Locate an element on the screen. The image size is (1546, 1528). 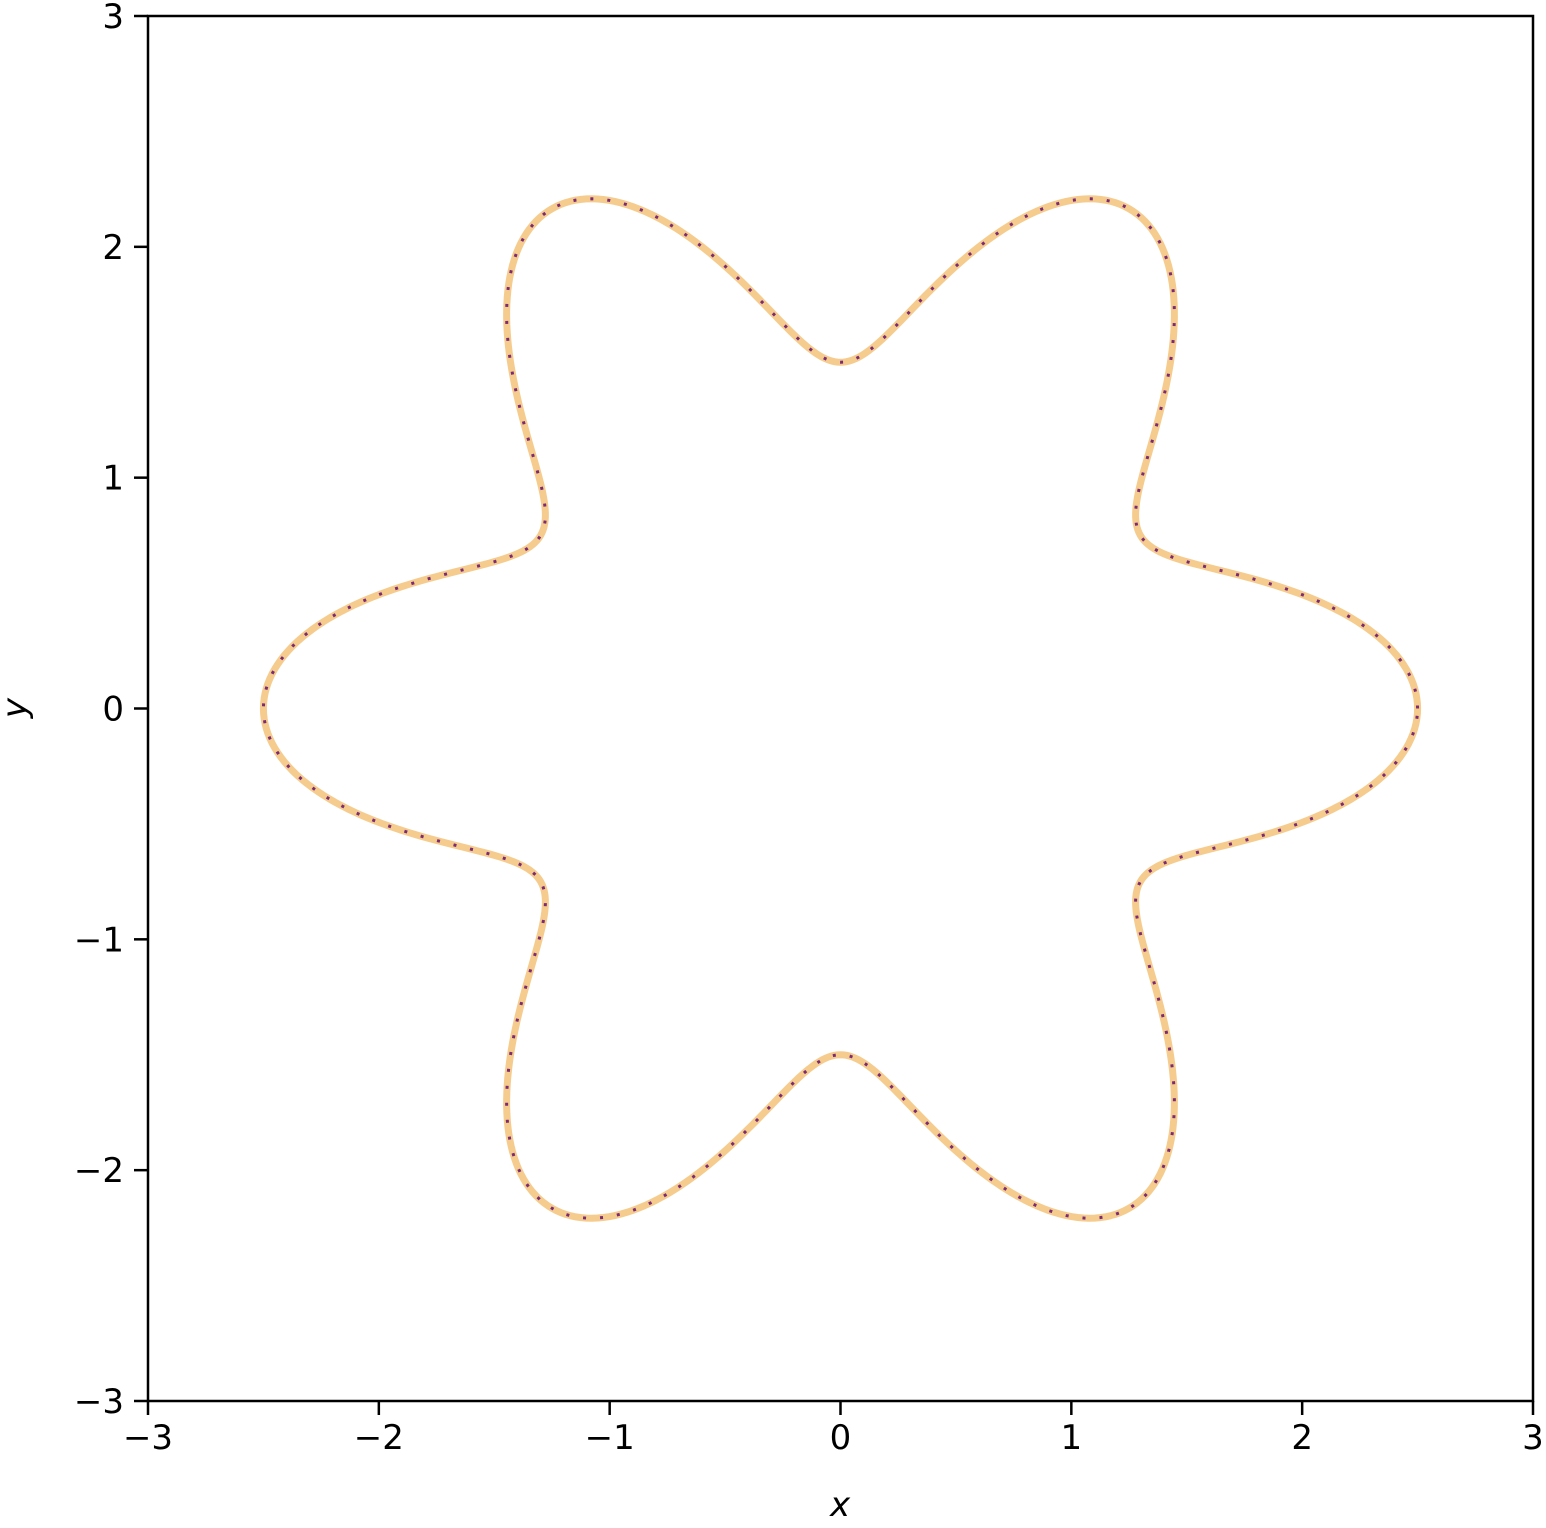
x-axis-ticks: −3 −2 −1 0 1 2 3 is located at coordinates (833, 1429).